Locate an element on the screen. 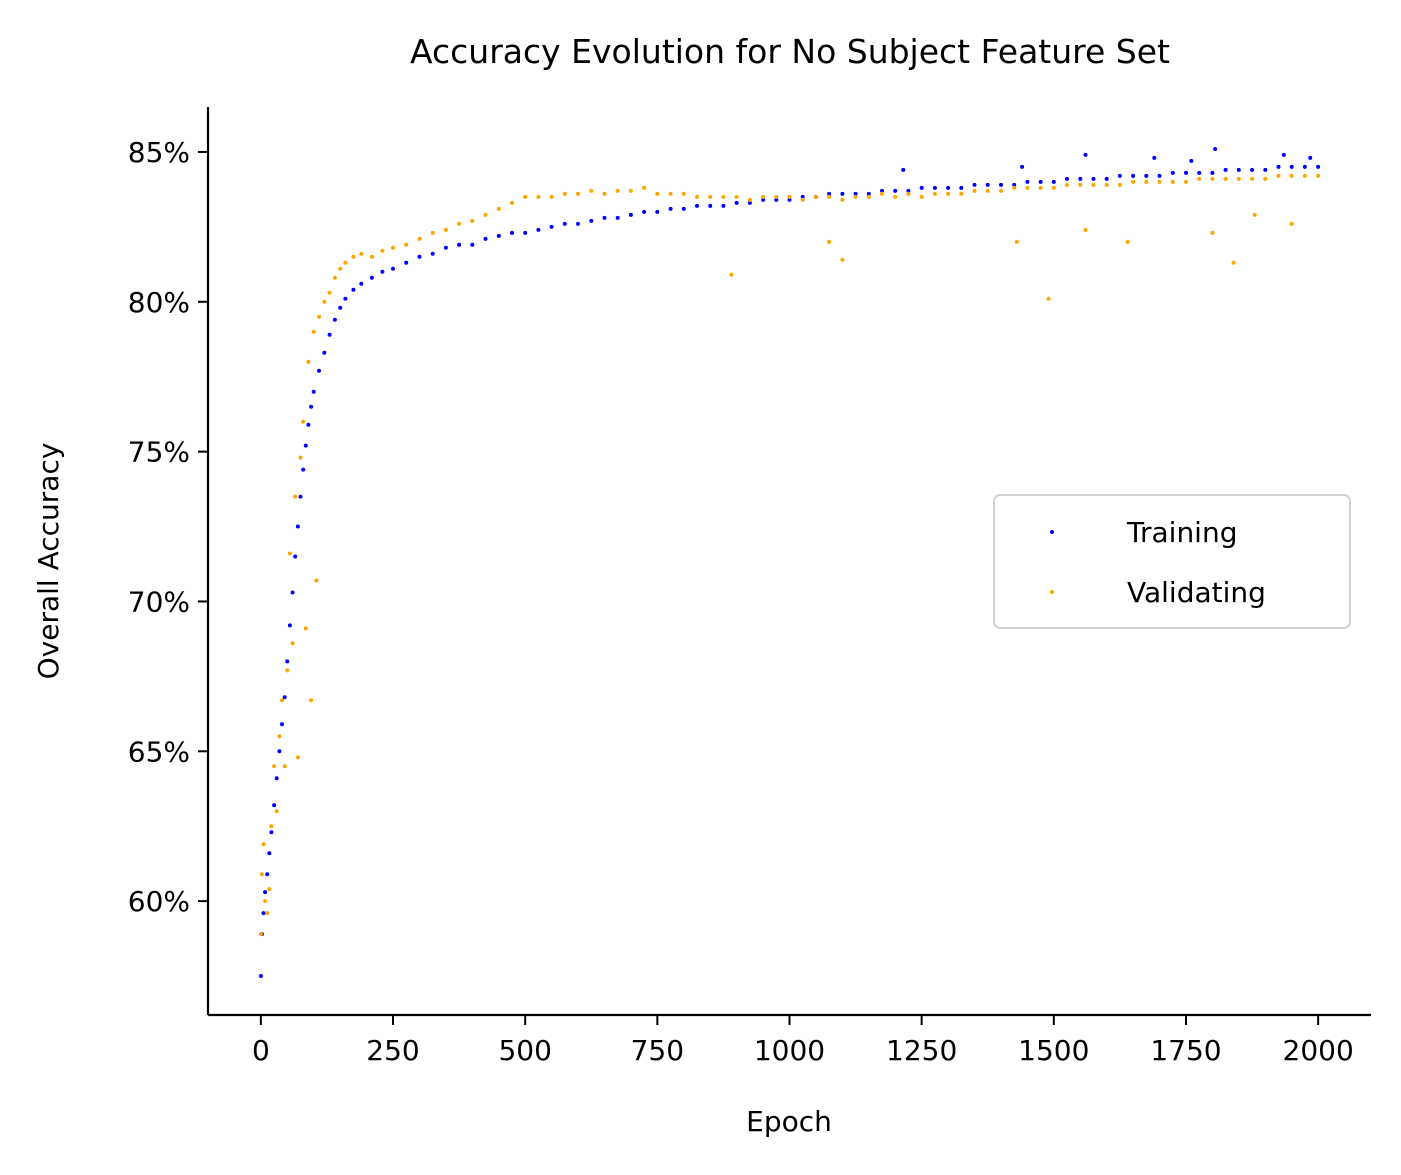  x-axis-label: Epoch is located at coordinates (789, 1121).